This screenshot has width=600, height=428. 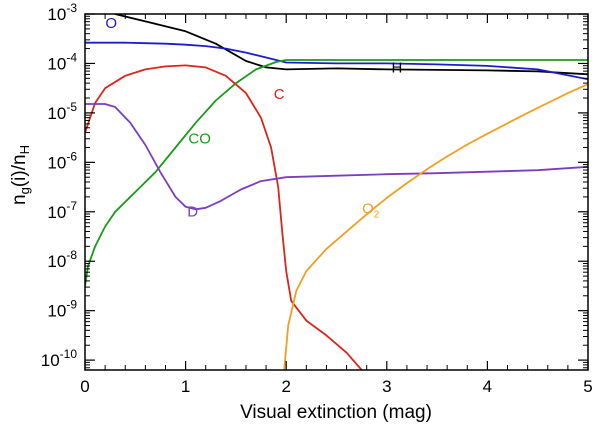 What do you see at coordinates (111, 23) in the screenshot?
I see `series-label-o: O` at bounding box center [111, 23].